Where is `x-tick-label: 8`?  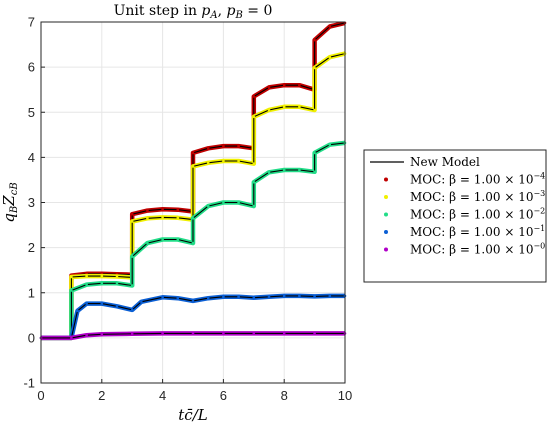 x-tick-label: 8 is located at coordinates (284, 395).